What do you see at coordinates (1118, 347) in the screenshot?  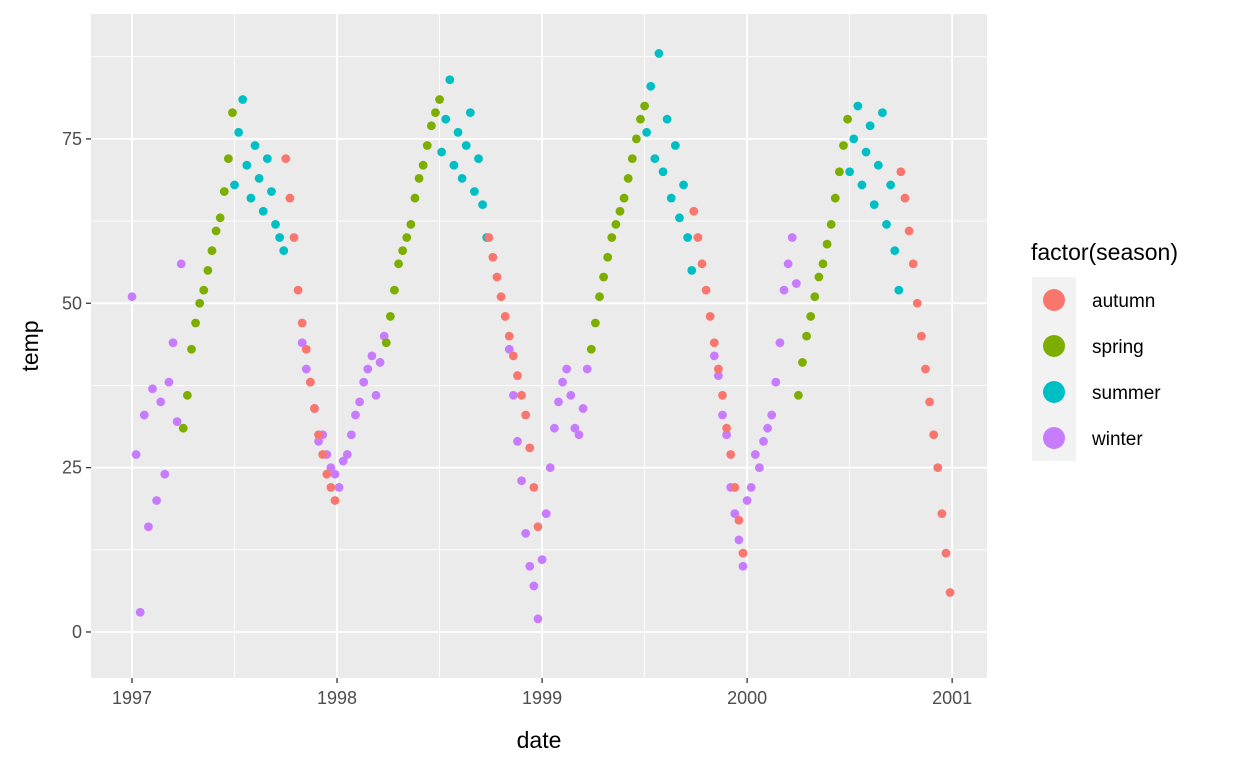 I see `legend-label-spring: spring` at bounding box center [1118, 347].